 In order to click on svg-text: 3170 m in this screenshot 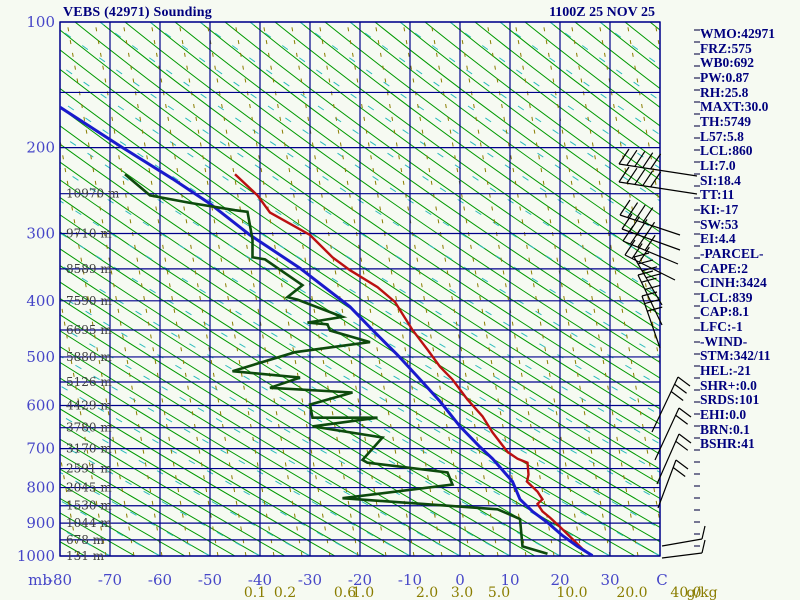, I will do `click(89, 449)`.